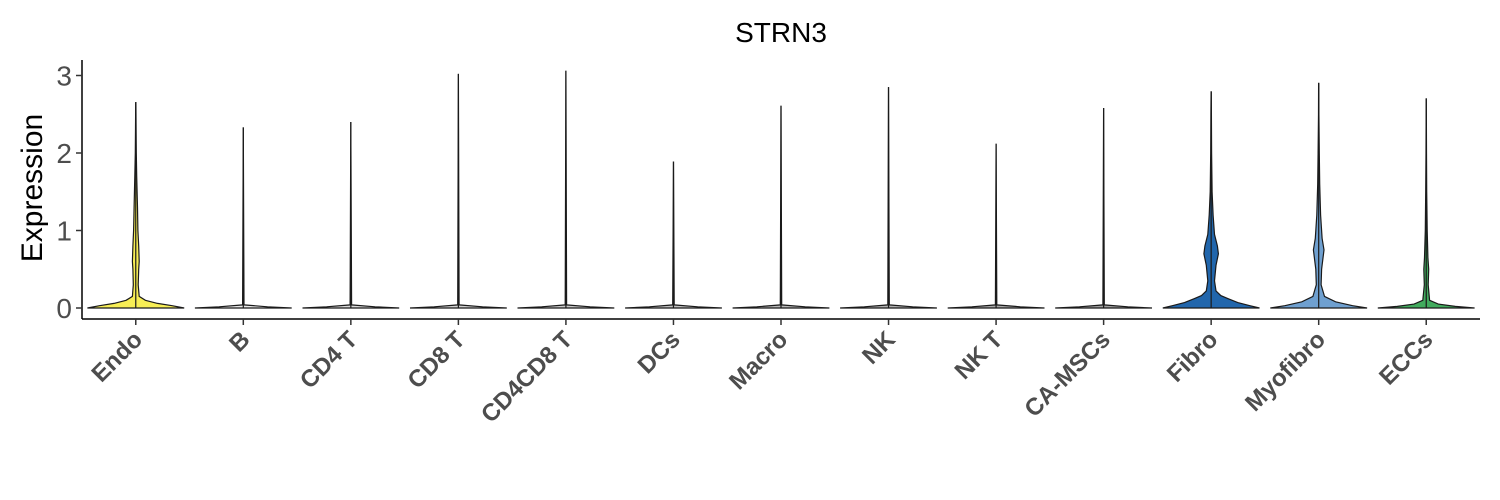  I want to click on x-tick-label: Fibro, so click(1193, 357).